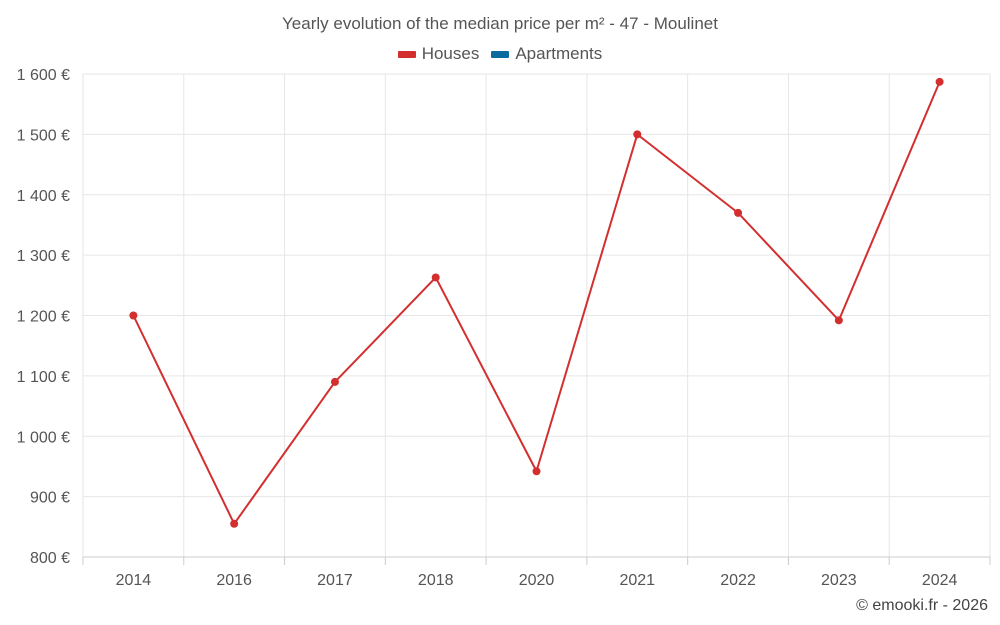  I want to click on legend-item-apartments: Apartments, so click(546, 54).